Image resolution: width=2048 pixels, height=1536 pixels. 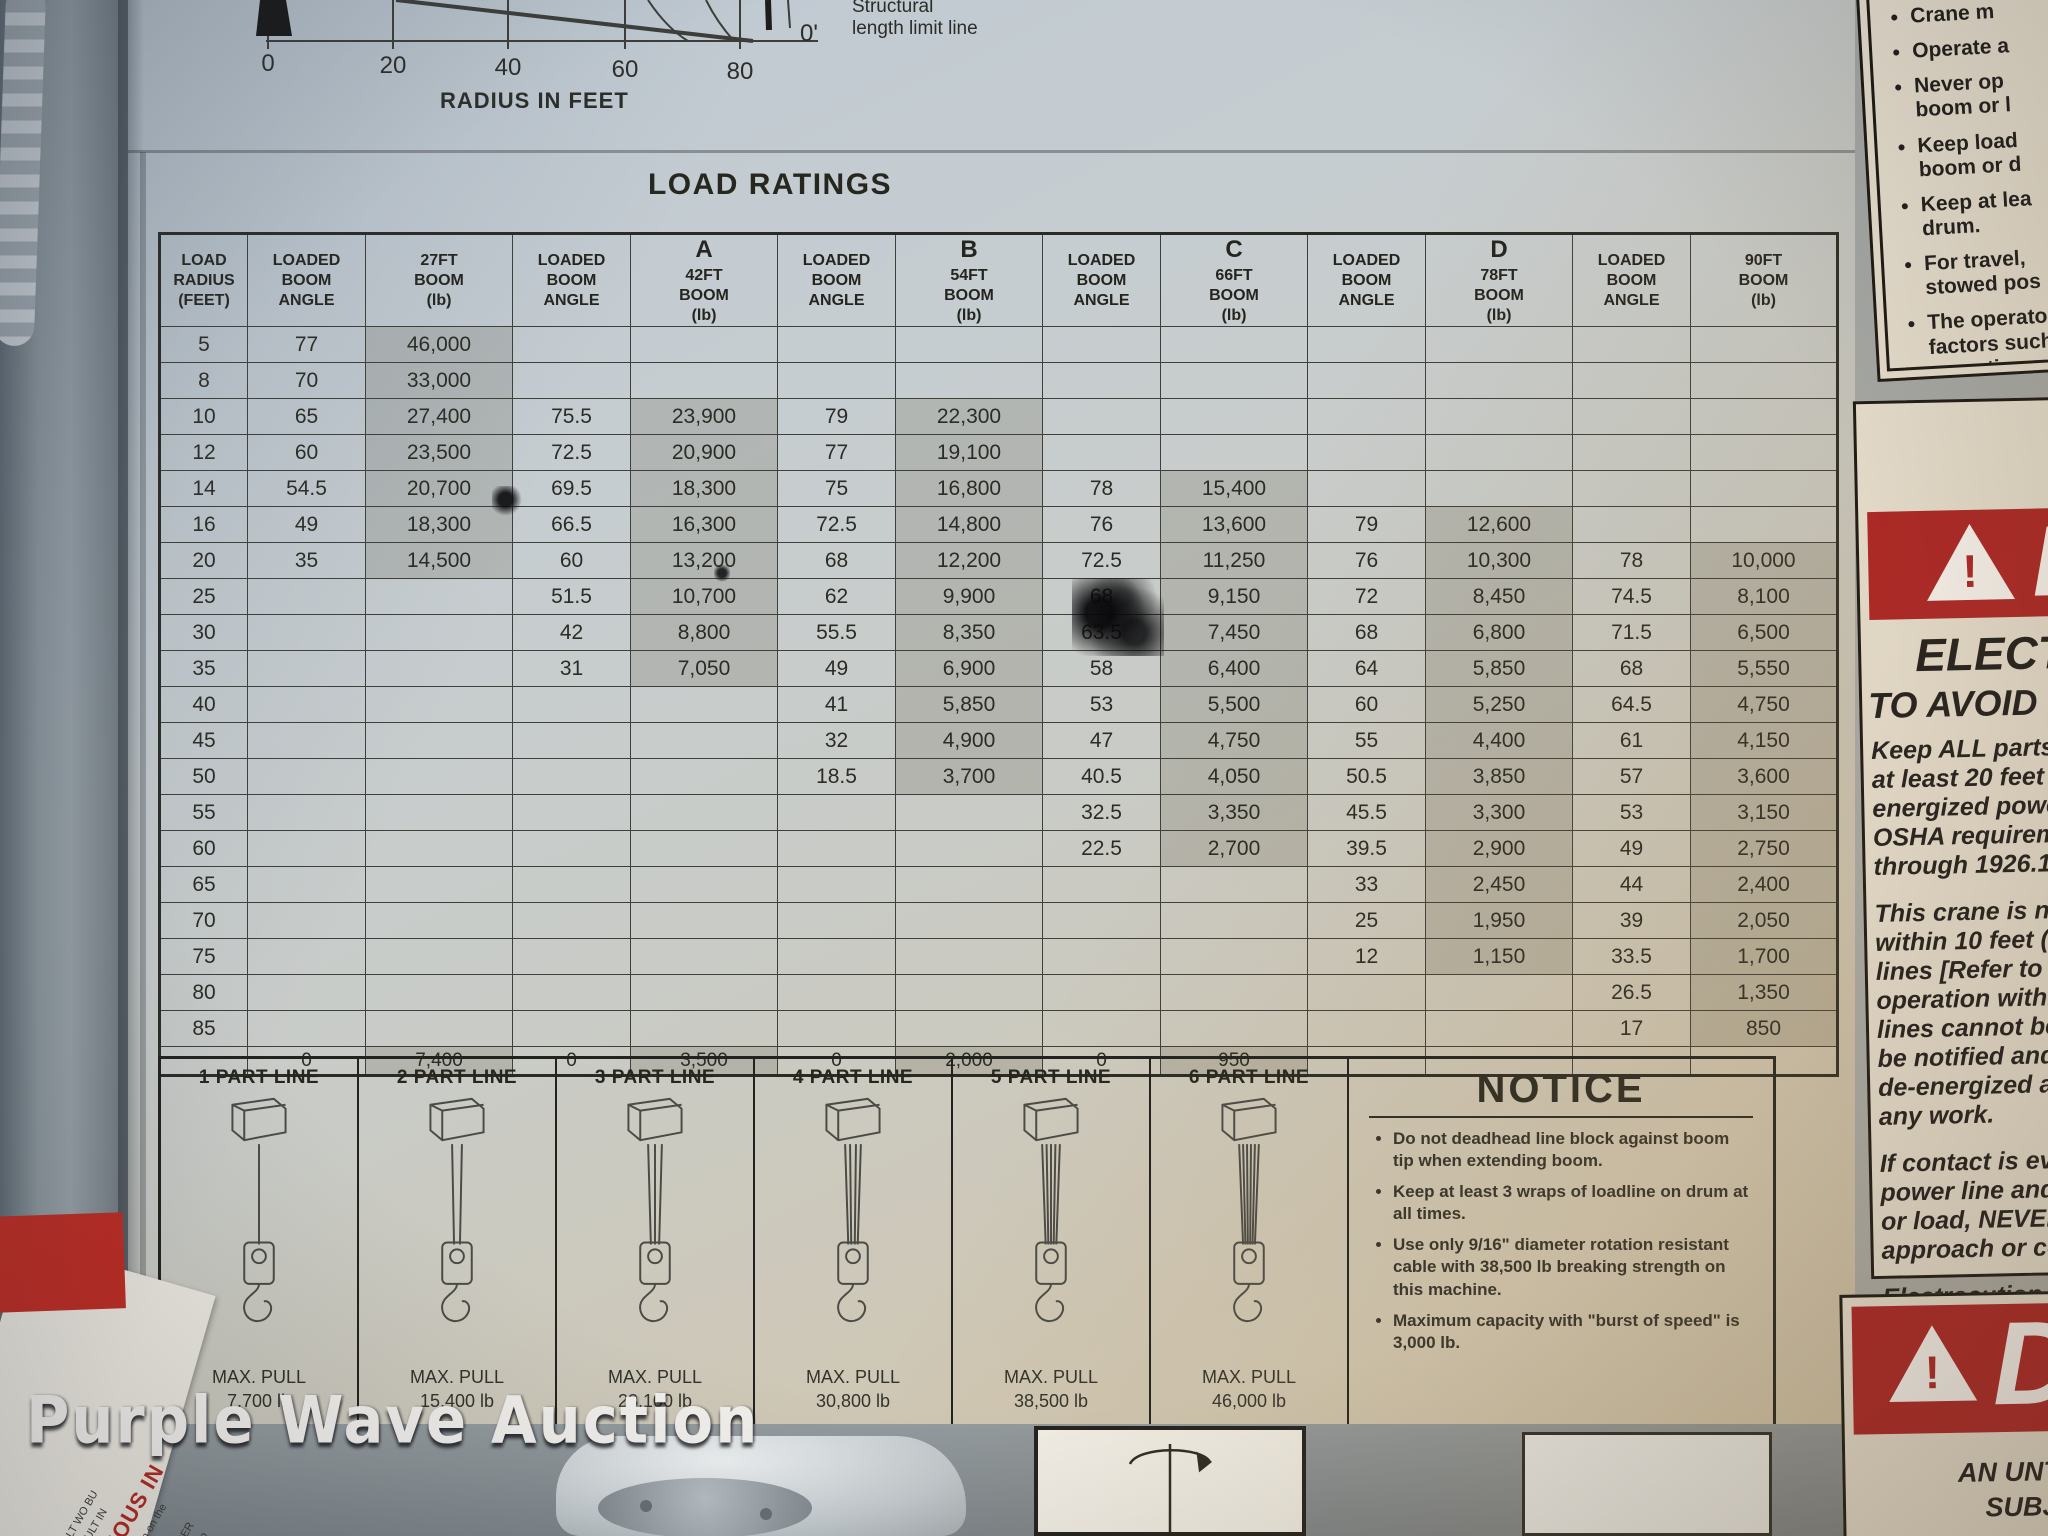 What do you see at coordinates (1234, 668) in the screenshot?
I see `capacity-cell: 6,400` at bounding box center [1234, 668].